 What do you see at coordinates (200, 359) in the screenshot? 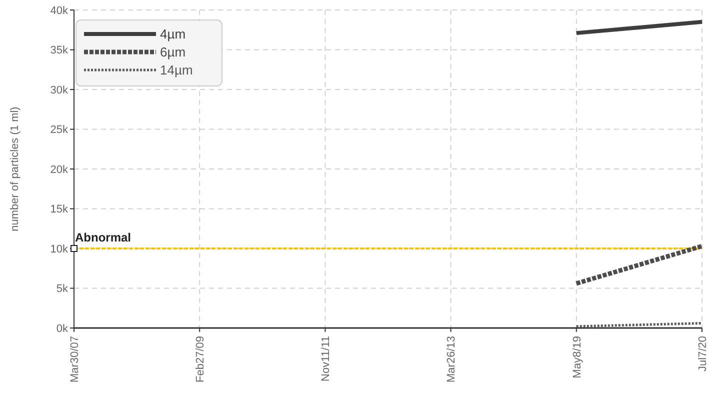
I see `x-tick-label: Feb27/09` at bounding box center [200, 359].